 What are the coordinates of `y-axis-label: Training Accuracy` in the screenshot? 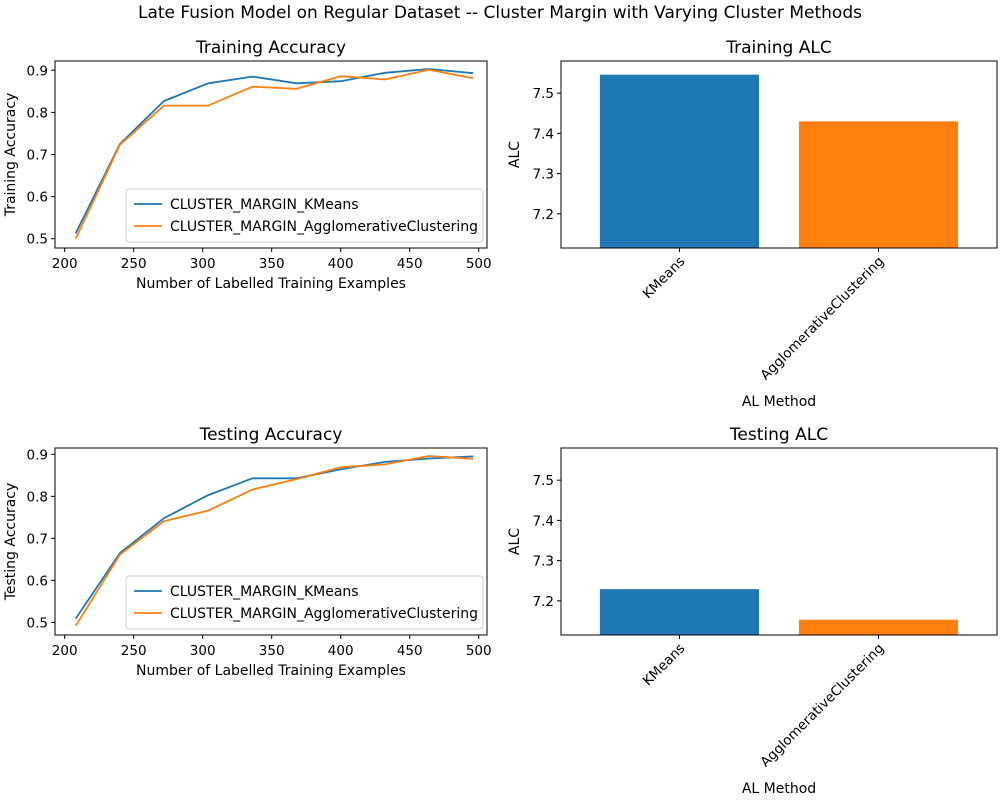 It's located at (11, 155).